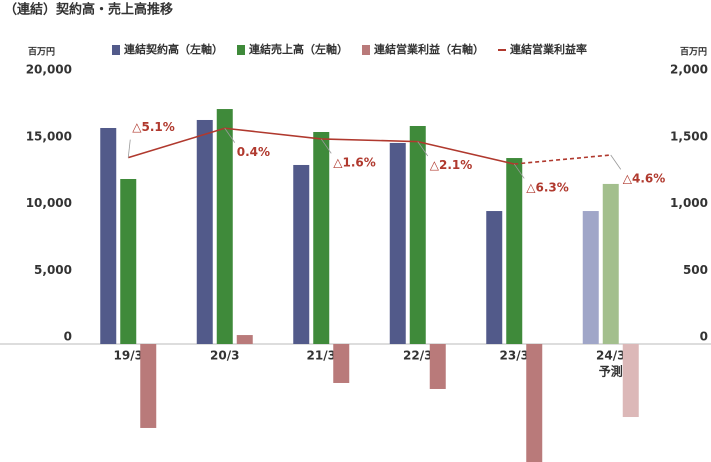 The width and height of the screenshot is (711, 462). Describe the element at coordinates (611, 371) in the screenshot. I see `forecast-label: 予測` at that location.